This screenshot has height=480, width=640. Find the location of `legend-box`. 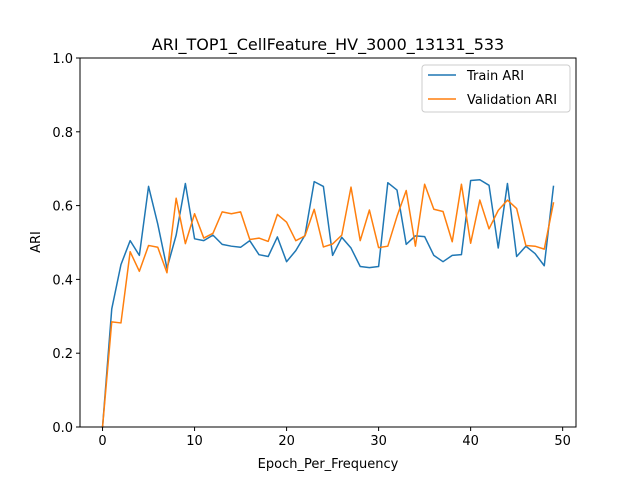

legend-box is located at coordinates (496, 88).